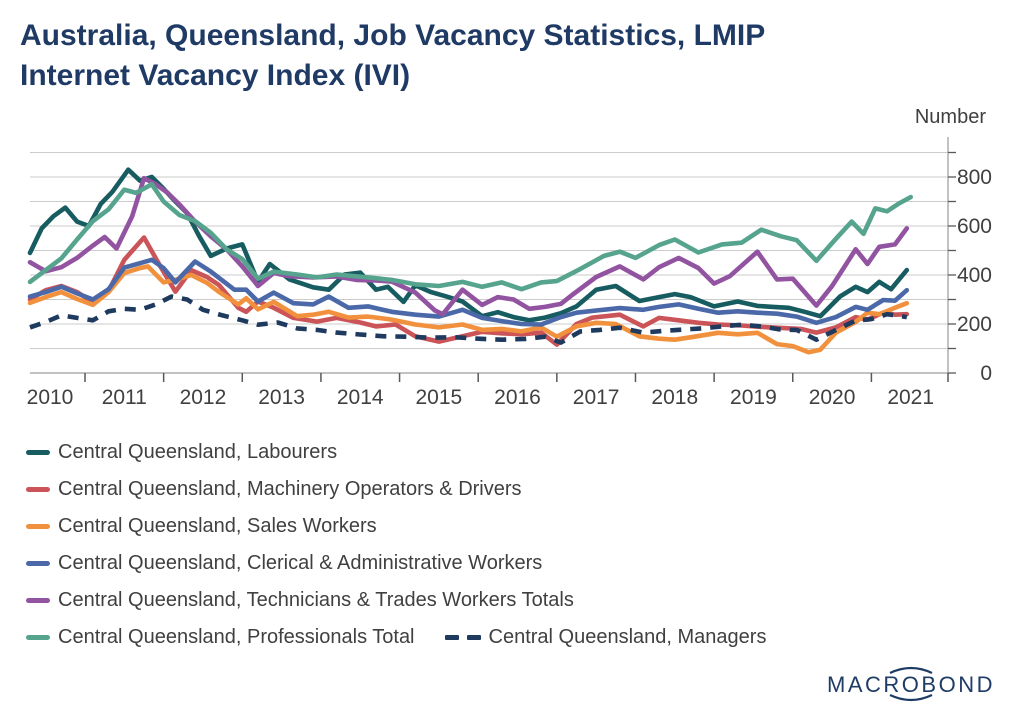 Image resolution: width=1024 pixels, height=720 pixels. I want to click on x-axis-label: 2010, so click(50, 397).